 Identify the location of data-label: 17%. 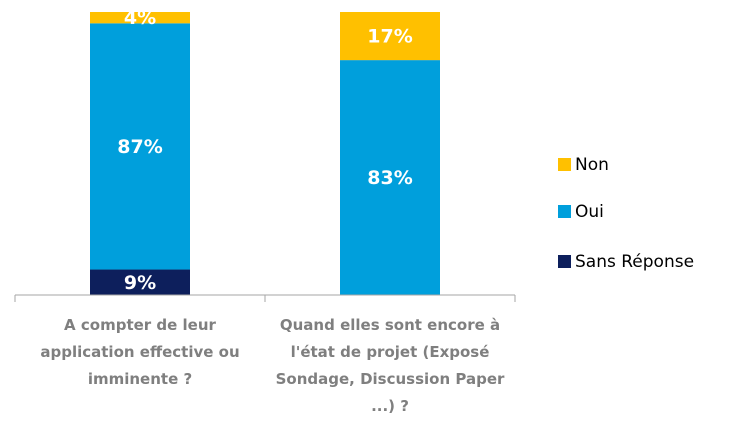
(389, 37).